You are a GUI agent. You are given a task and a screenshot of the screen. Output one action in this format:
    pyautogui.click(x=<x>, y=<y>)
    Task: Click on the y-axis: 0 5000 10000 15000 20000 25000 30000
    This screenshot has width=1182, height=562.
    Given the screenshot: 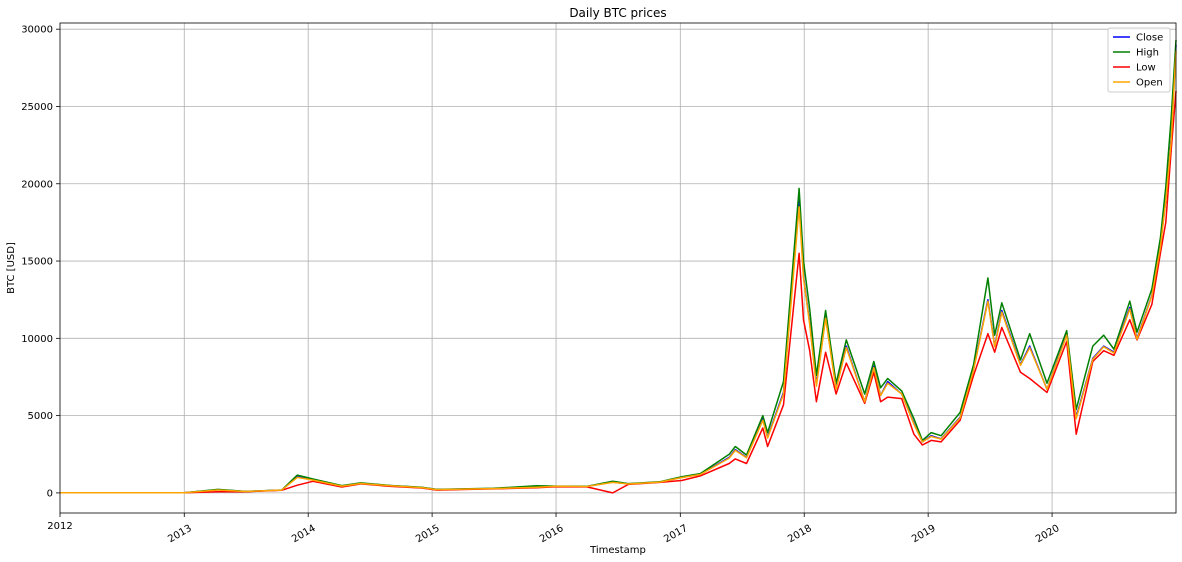 What is the action you would take?
    pyautogui.click(x=40, y=262)
    